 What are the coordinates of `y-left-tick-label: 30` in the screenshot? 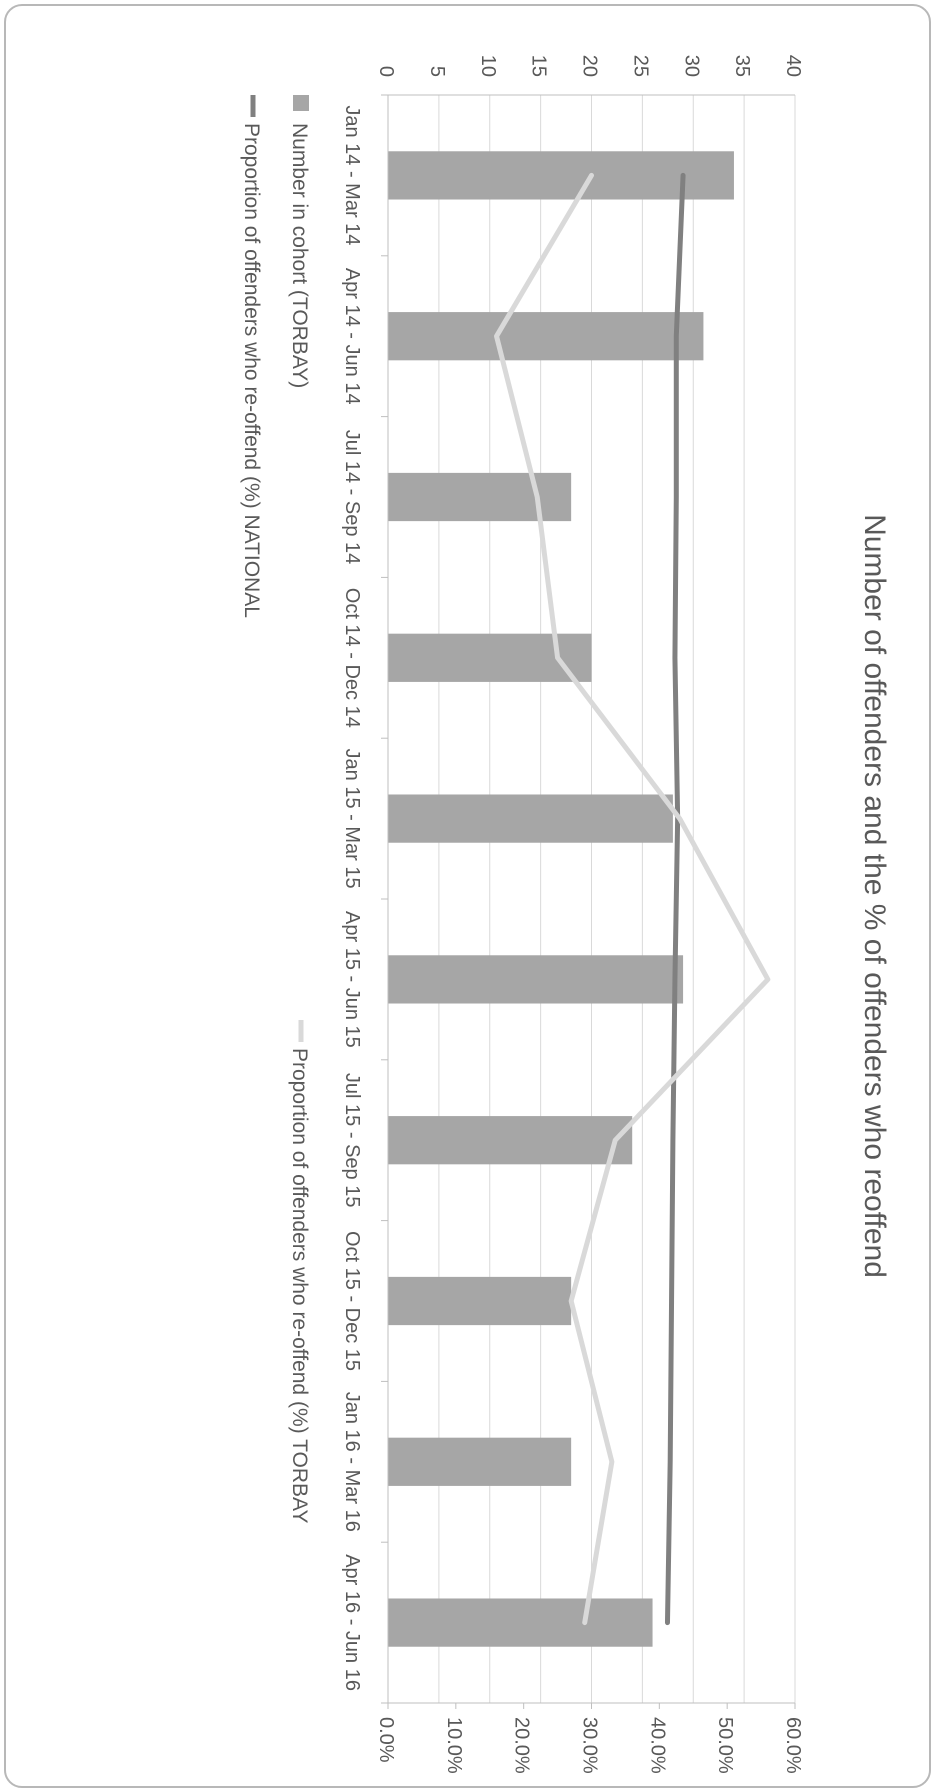 It's located at (691, 66).